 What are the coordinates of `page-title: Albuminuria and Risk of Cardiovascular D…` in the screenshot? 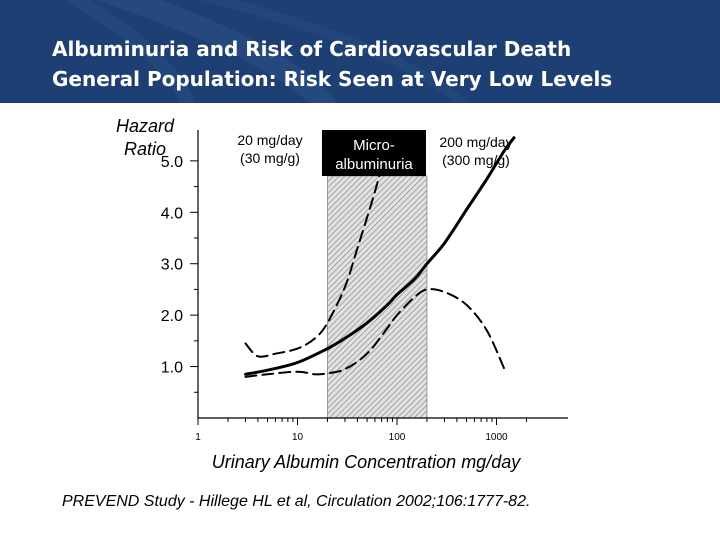 It's located at (332, 64).